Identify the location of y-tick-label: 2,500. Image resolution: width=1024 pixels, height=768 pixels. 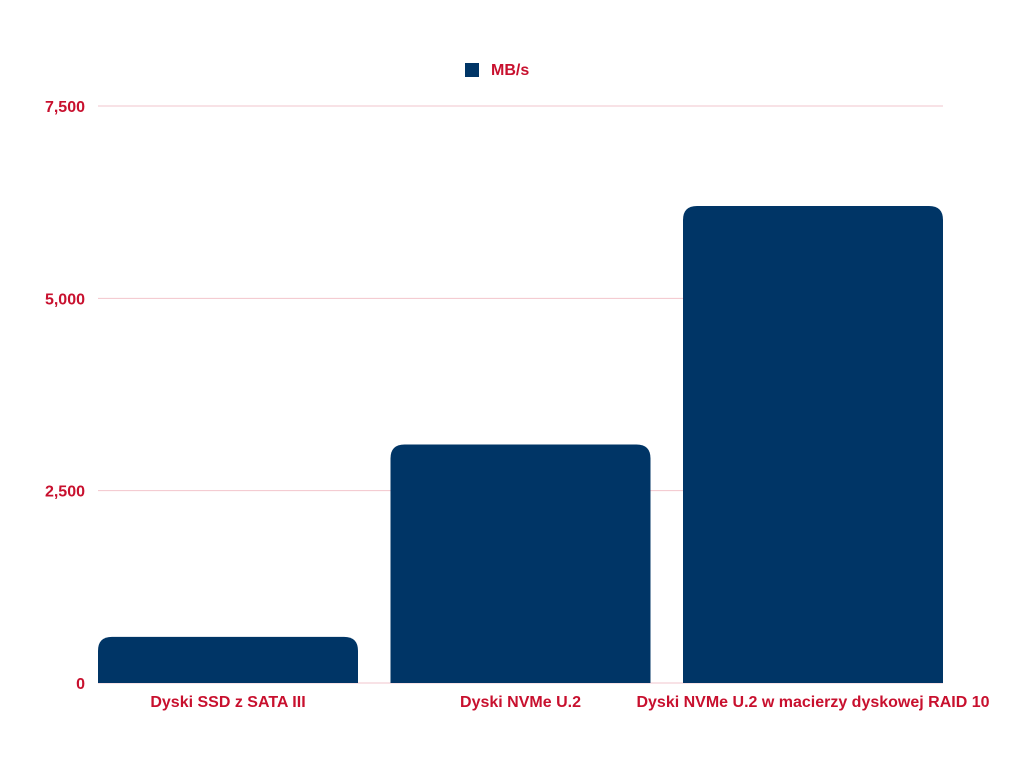
(65, 492).